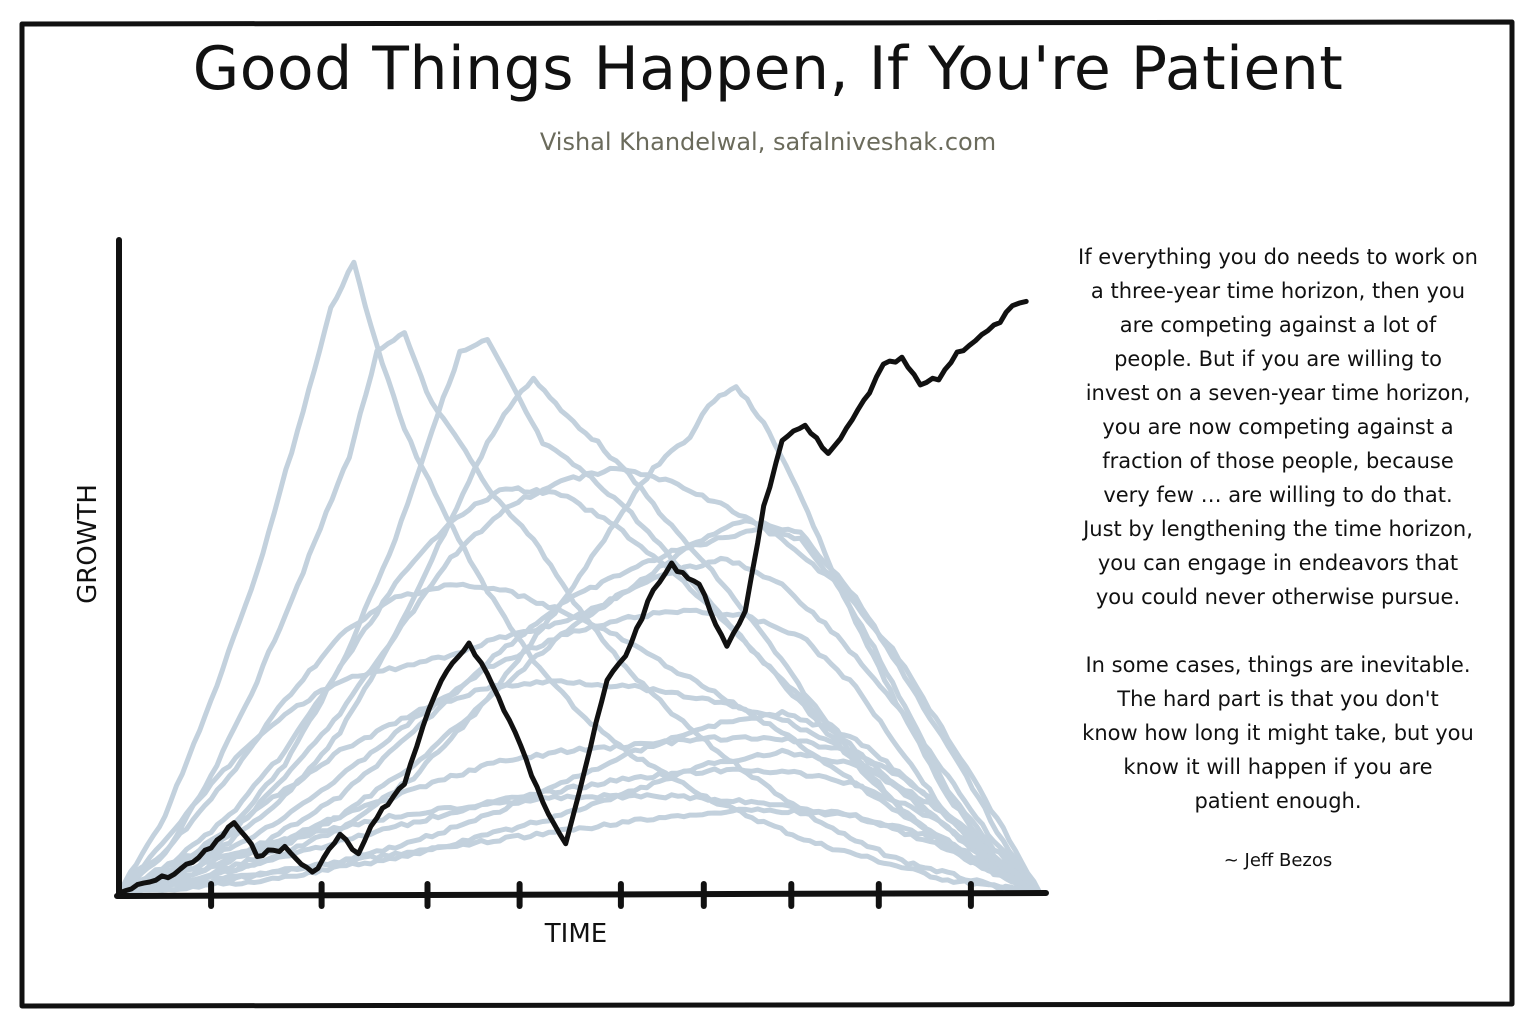  I want to click on chart-title: Good Things Happen, If You're Patient, so click(768, 69).